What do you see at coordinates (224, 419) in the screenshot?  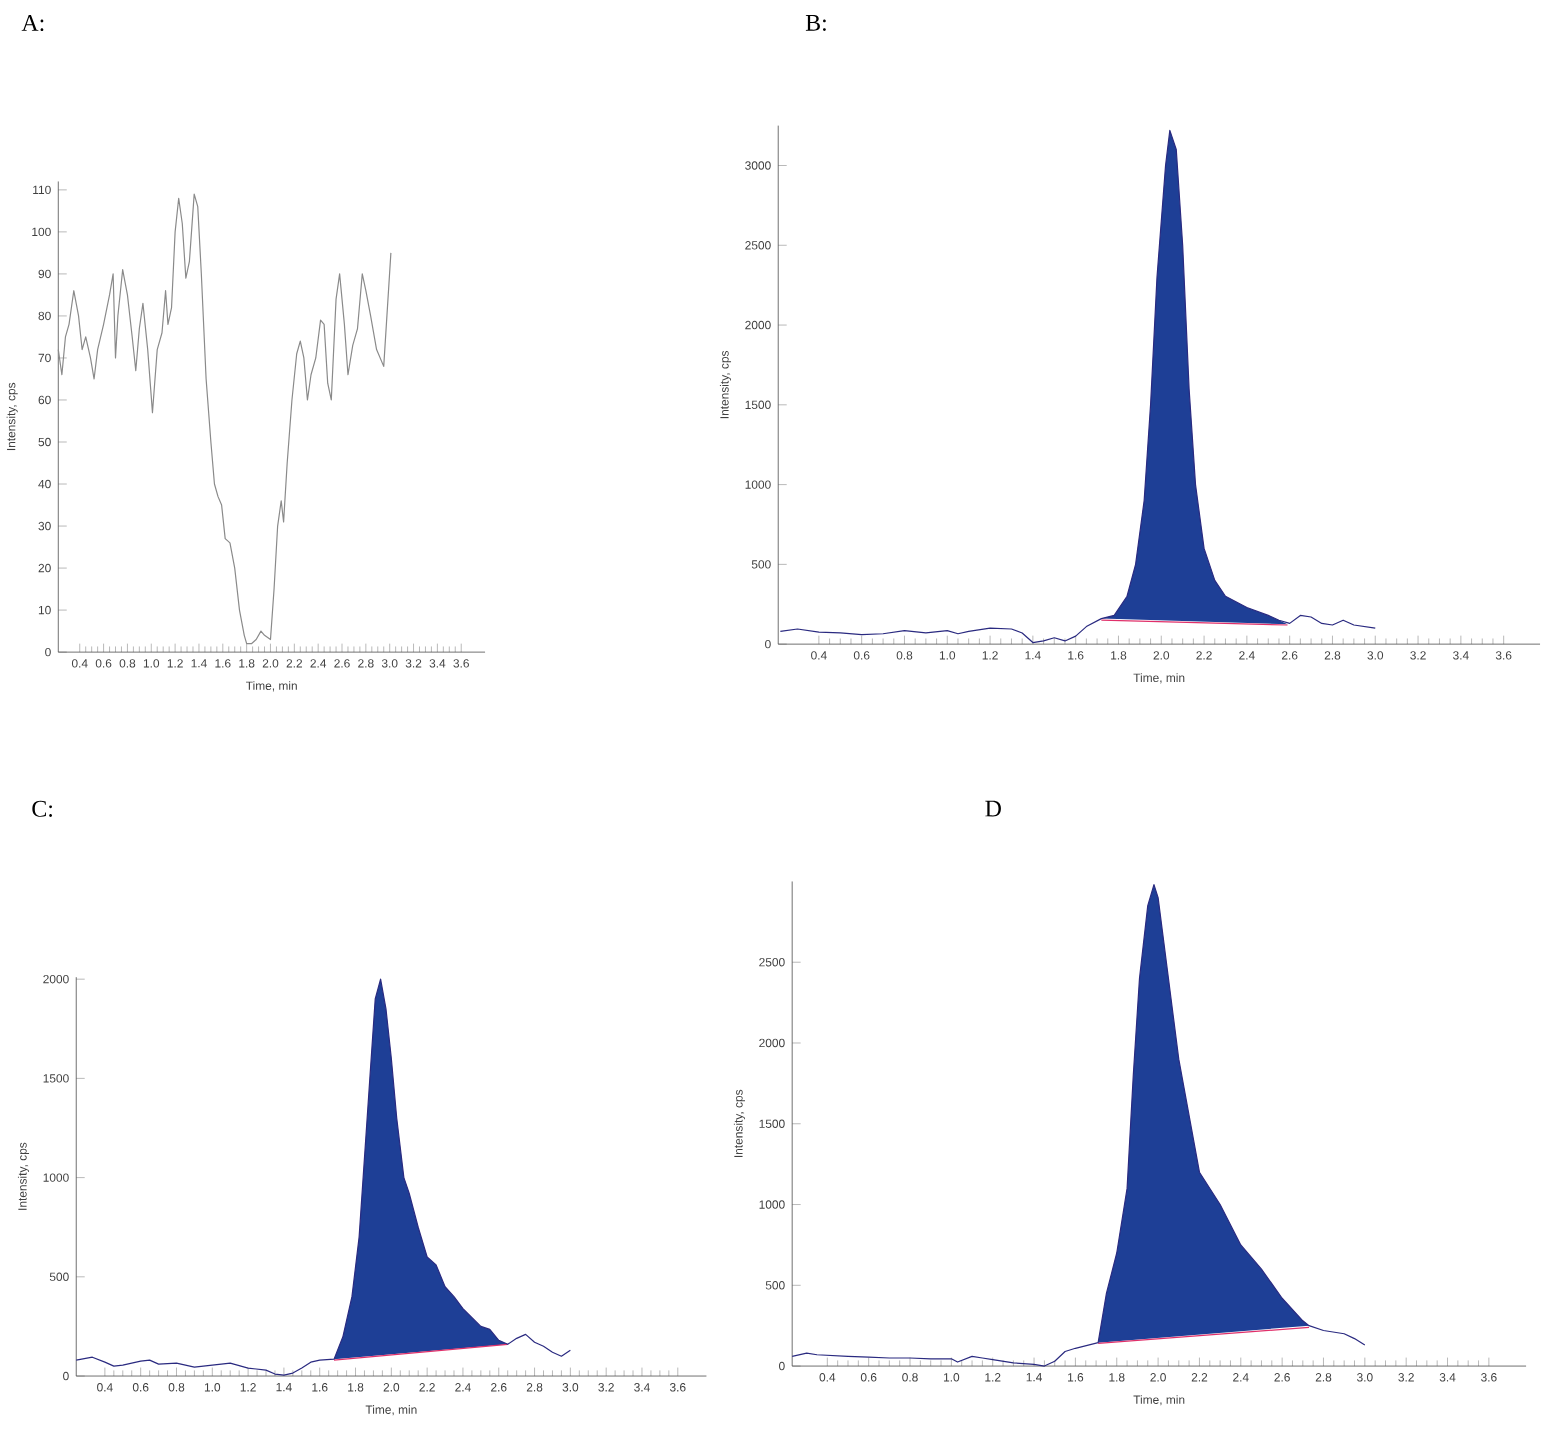 I see `line-series` at bounding box center [224, 419].